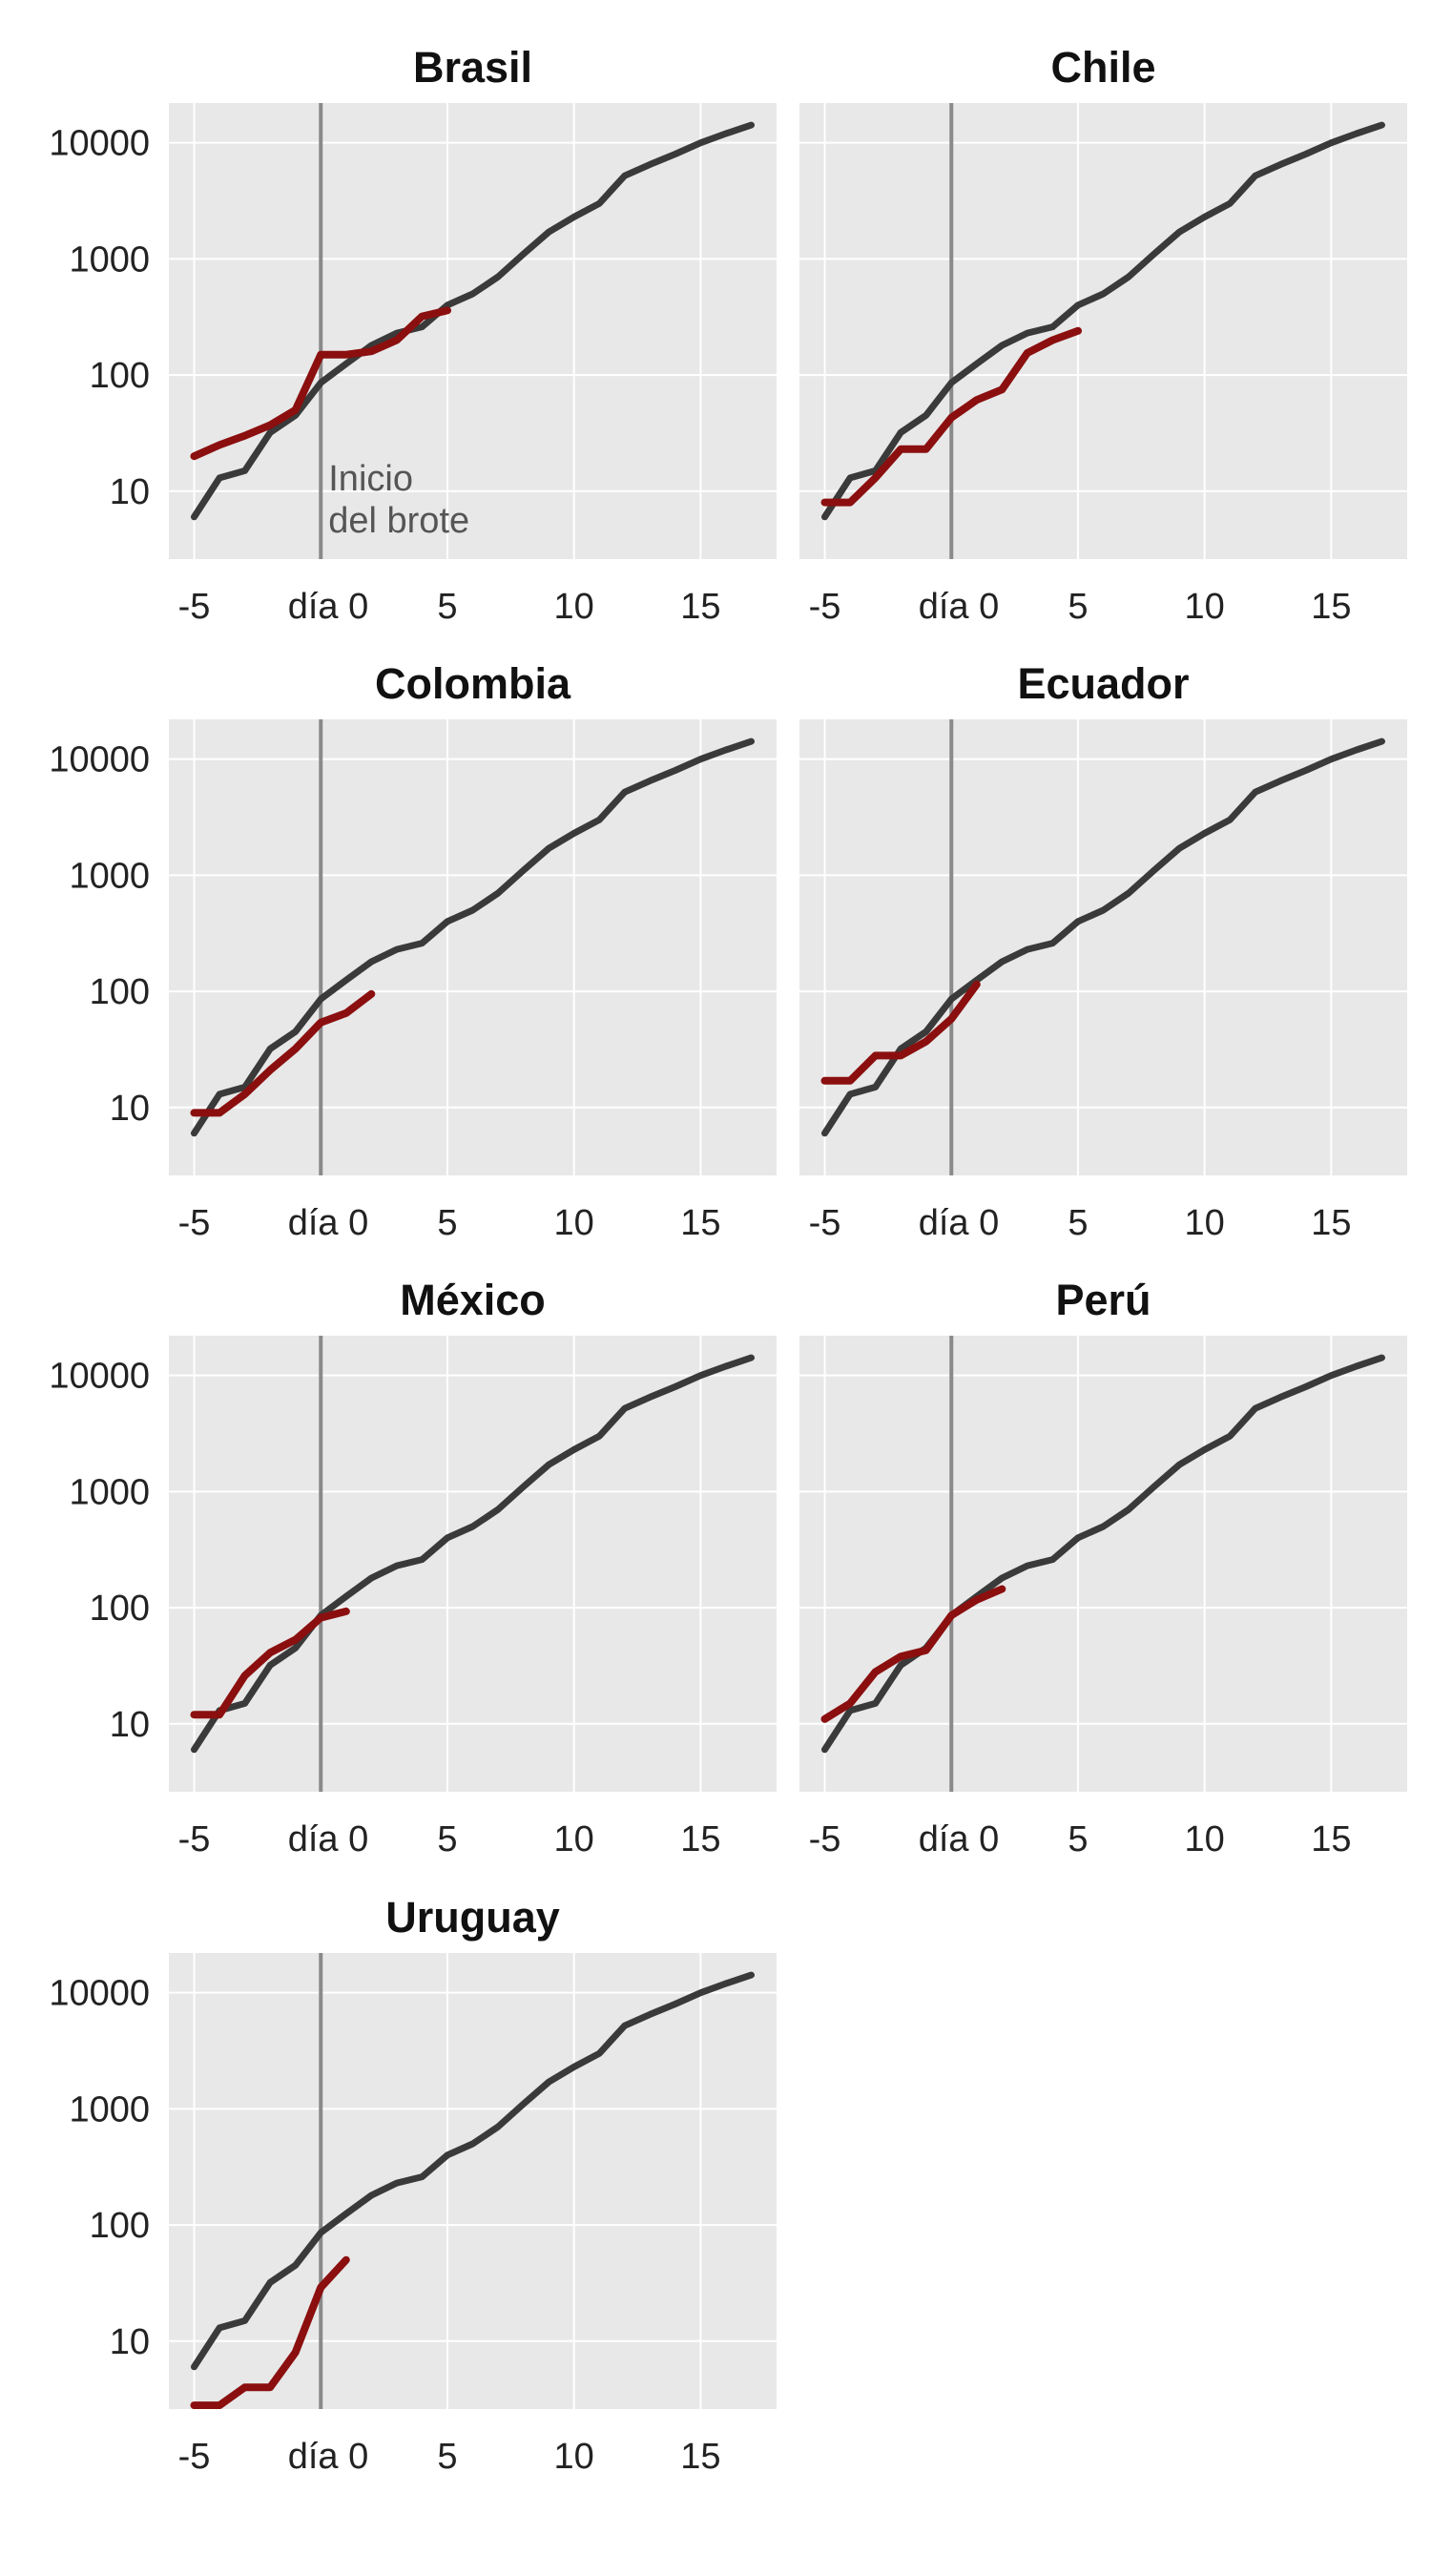 The width and height of the screenshot is (1431, 2576). I want to click on chart-panel: Colombia -5 día 0 5 10 15 10 100 1000 10000, so click(413, 951).